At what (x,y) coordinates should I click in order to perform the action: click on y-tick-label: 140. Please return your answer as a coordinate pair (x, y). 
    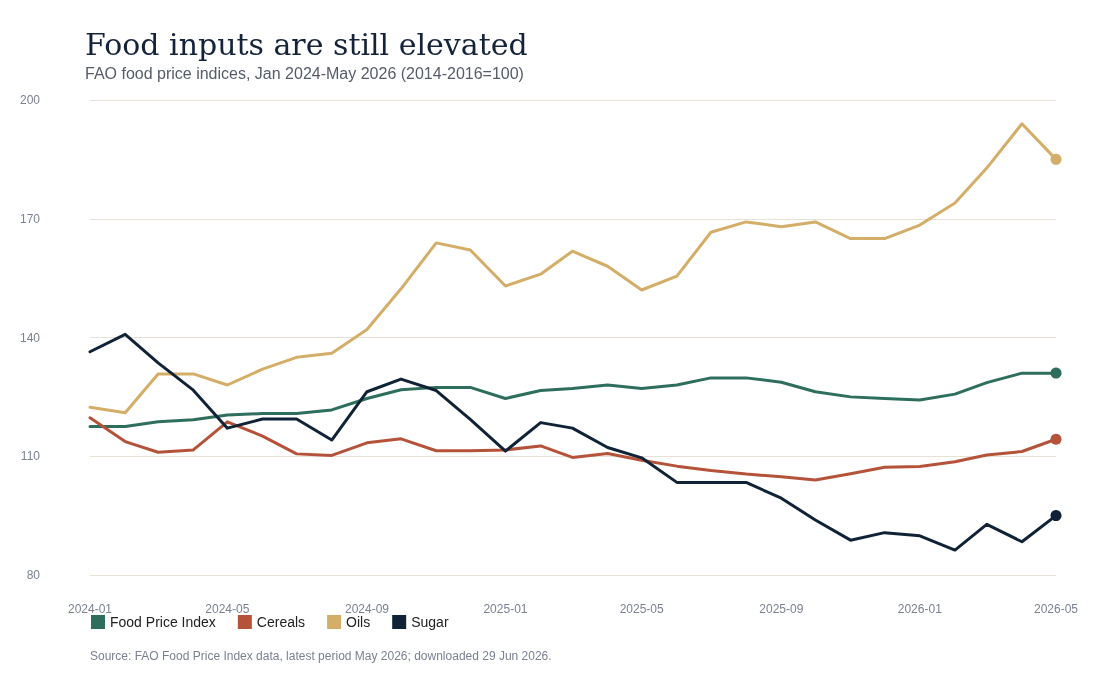
    Looking at the image, I should click on (30, 337).